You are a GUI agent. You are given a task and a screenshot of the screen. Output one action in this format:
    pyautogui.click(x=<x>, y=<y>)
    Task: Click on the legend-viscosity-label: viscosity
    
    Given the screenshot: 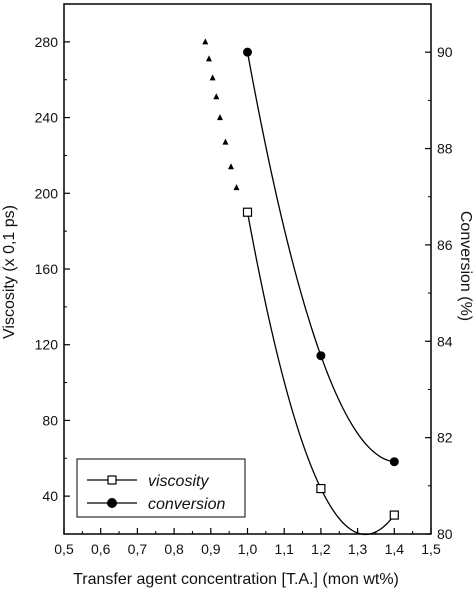 What is the action you would take?
    pyautogui.click(x=178, y=481)
    